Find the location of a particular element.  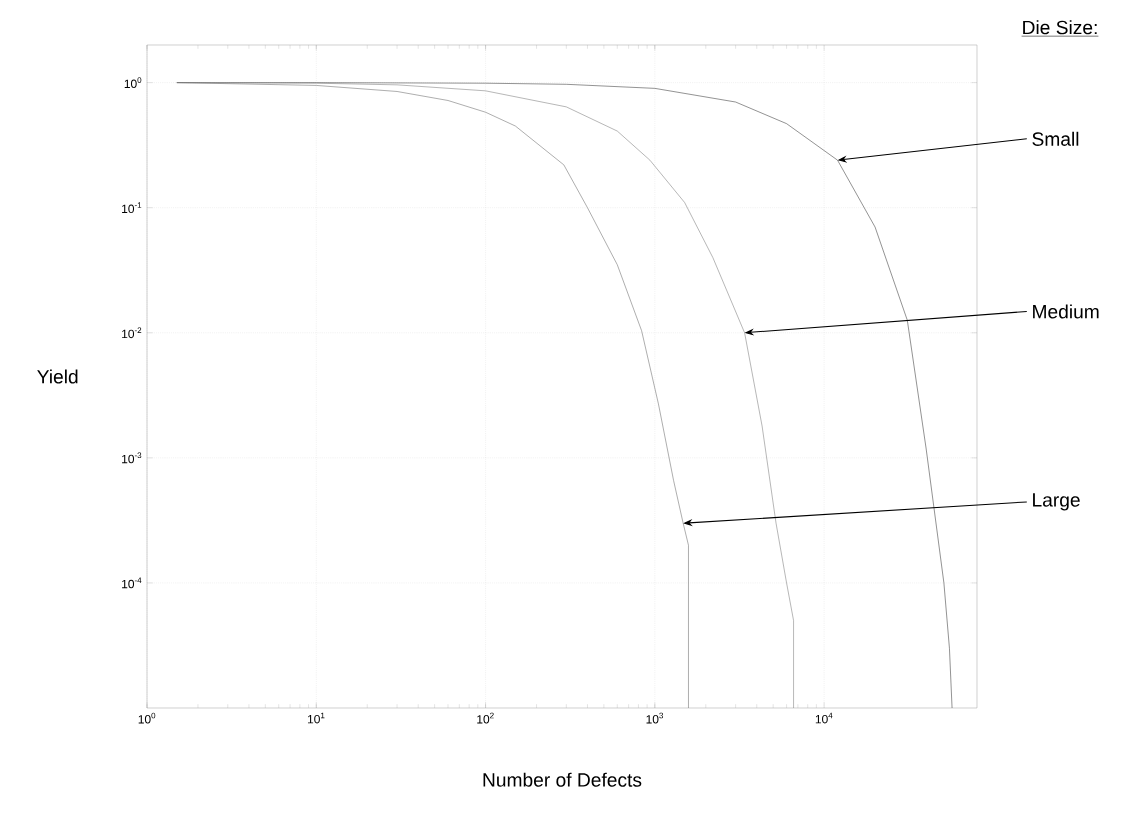

annotation: Small is located at coordinates (1055, 138).